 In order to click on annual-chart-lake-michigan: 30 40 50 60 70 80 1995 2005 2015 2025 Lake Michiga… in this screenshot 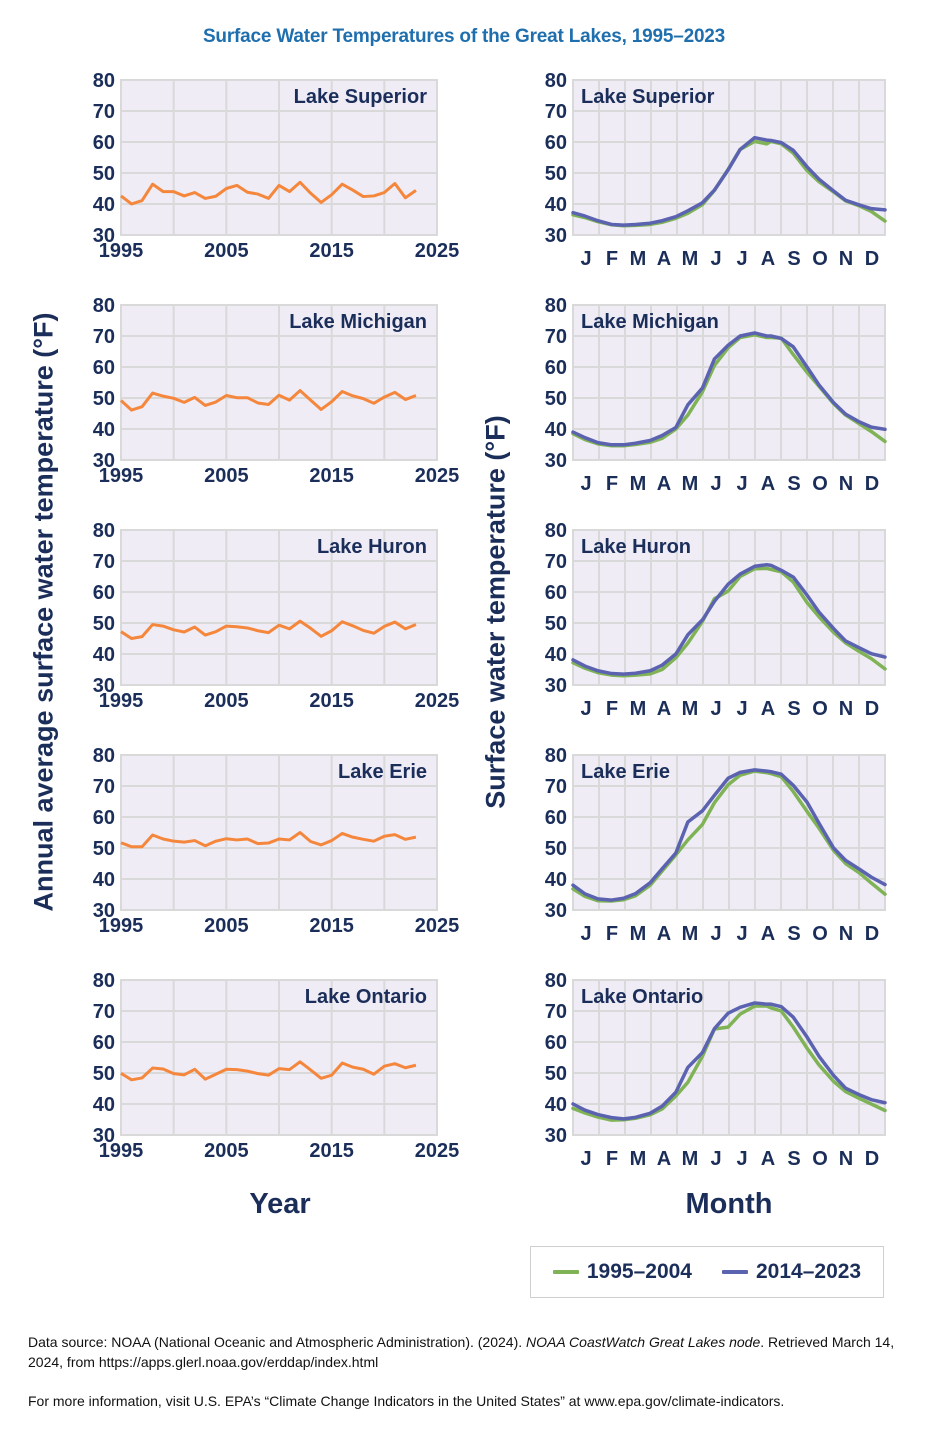, I will do `click(276, 391)`.